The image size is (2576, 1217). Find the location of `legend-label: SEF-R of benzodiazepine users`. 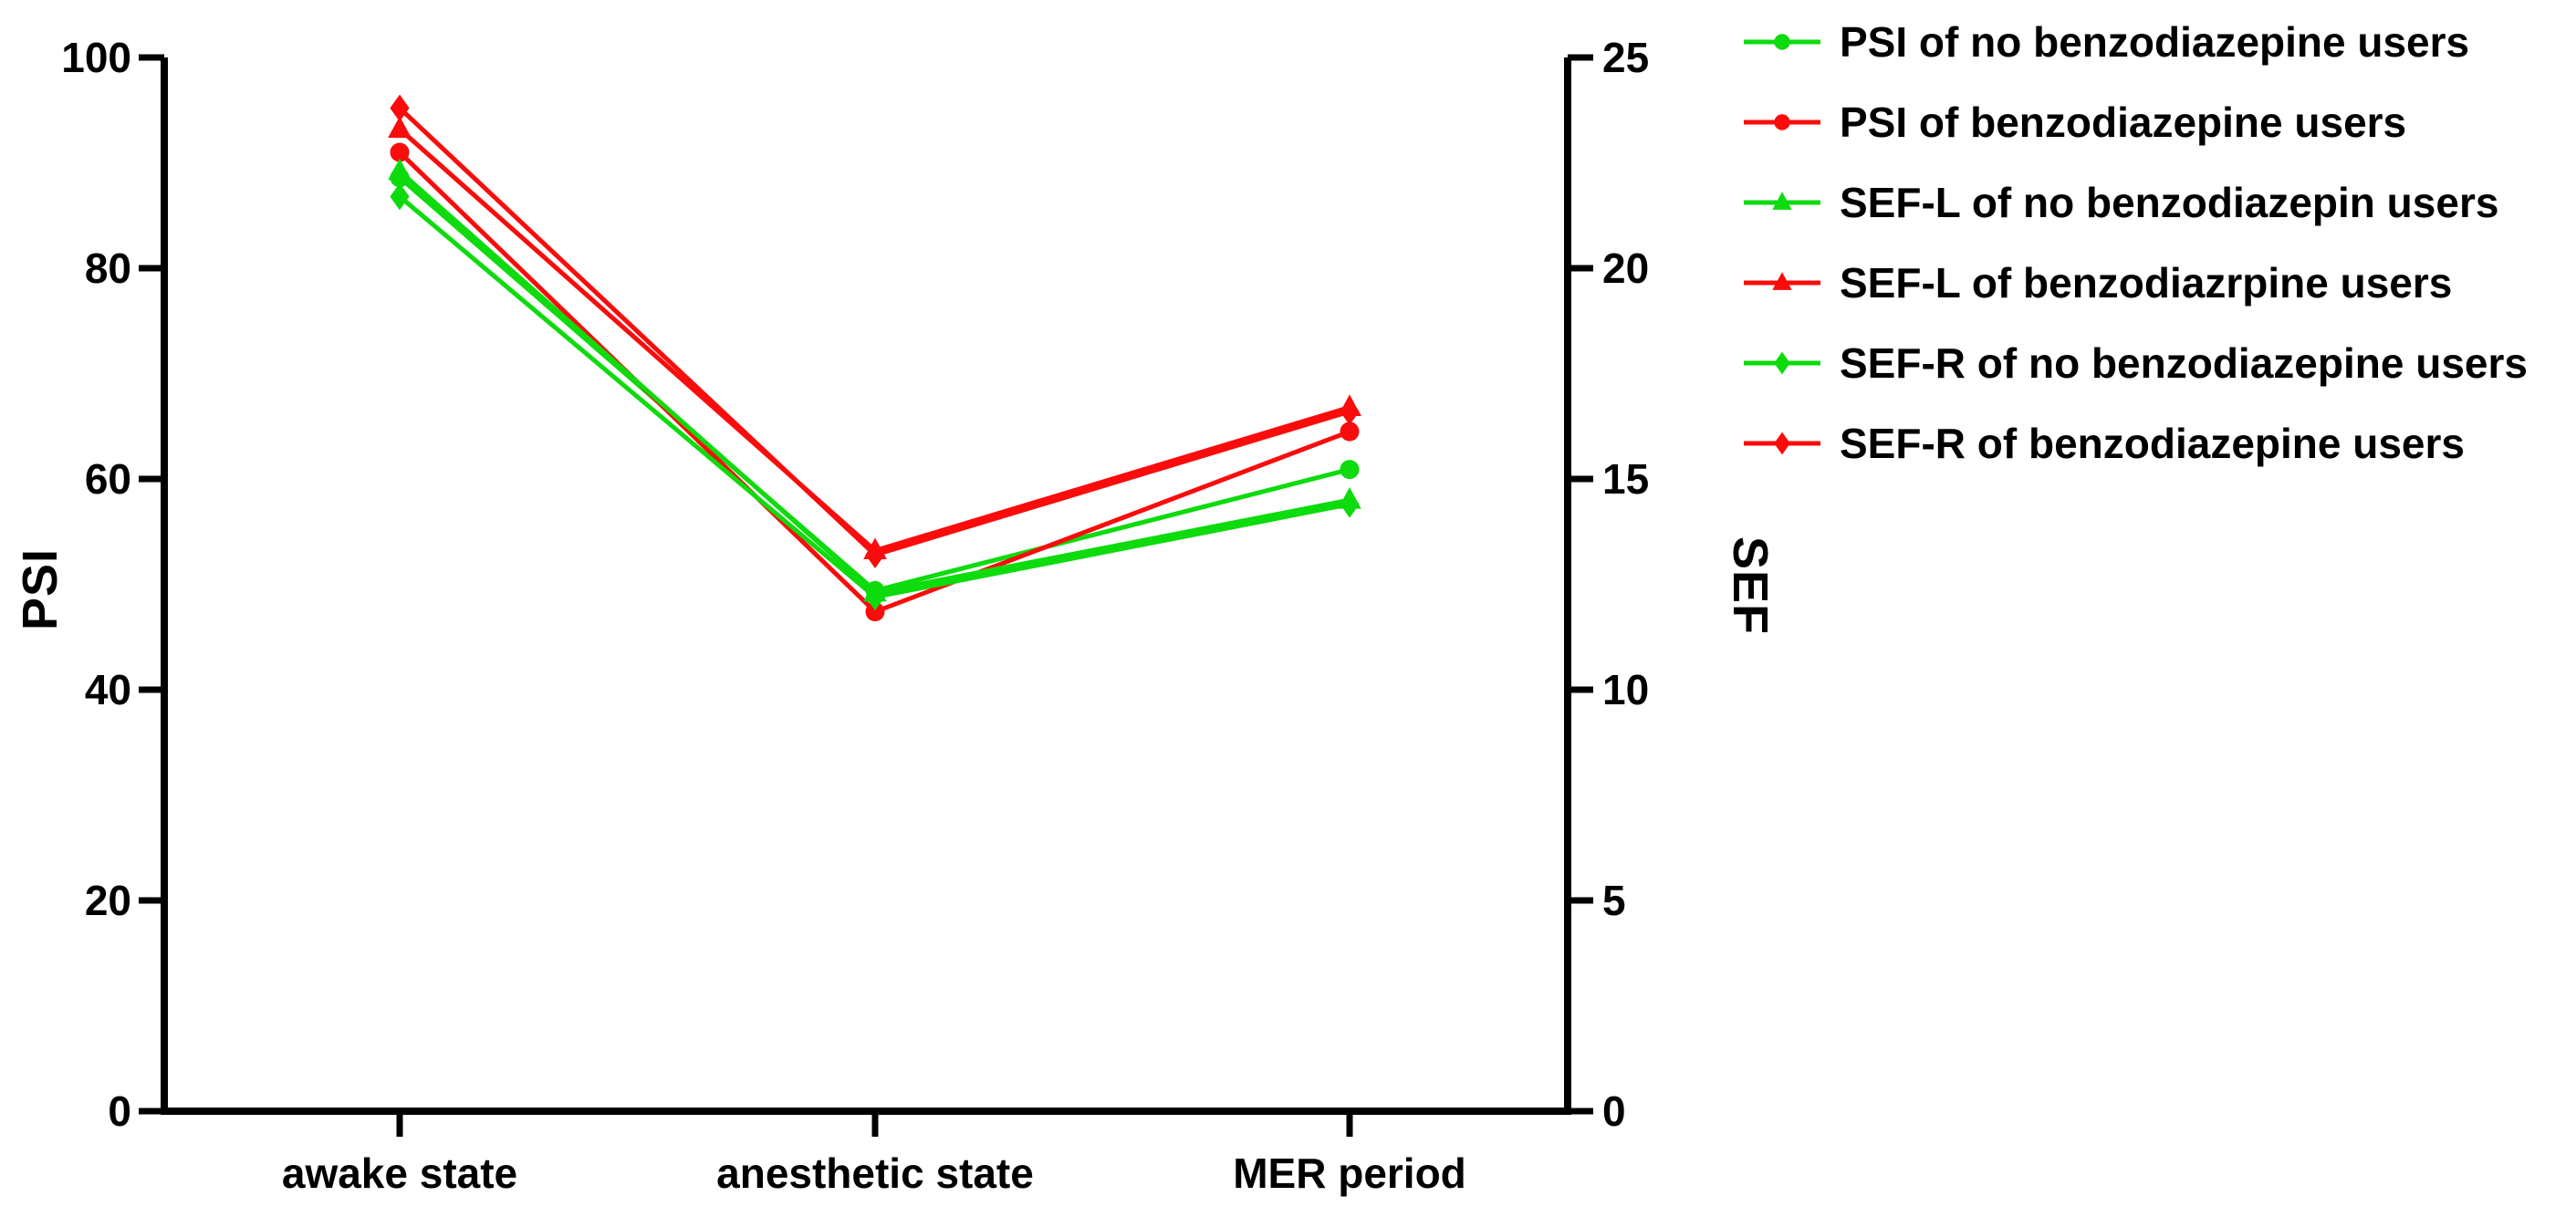

legend-label: SEF-R of benzodiazepine users is located at coordinates (2152, 443).